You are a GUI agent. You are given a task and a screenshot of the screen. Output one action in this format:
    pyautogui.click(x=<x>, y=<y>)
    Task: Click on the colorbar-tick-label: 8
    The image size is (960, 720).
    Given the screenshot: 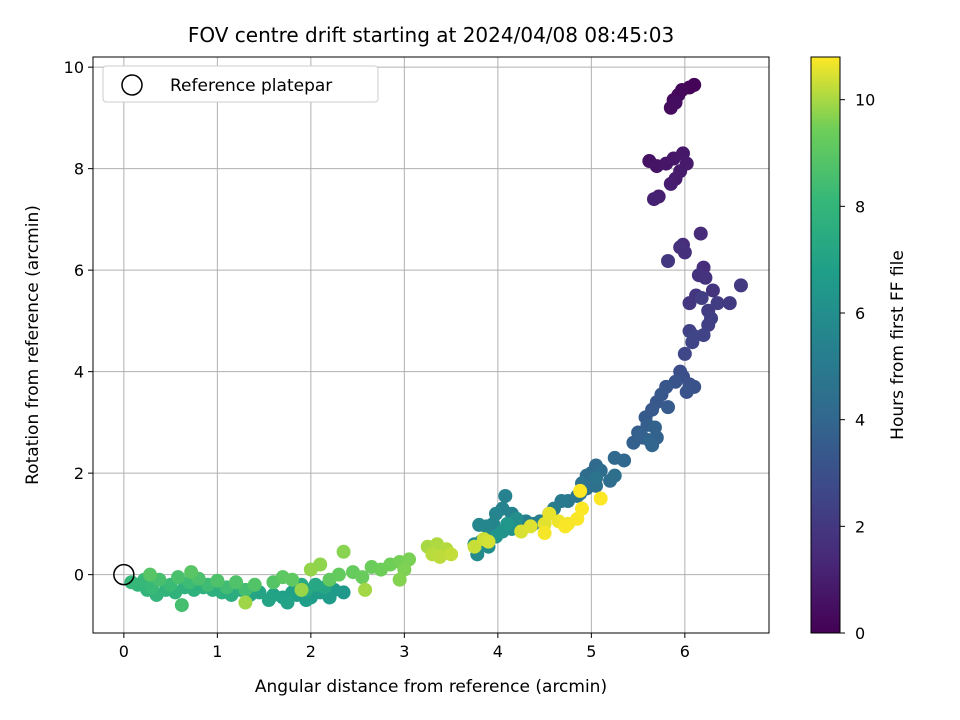 What is the action you would take?
    pyautogui.click(x=860, y=206)
    